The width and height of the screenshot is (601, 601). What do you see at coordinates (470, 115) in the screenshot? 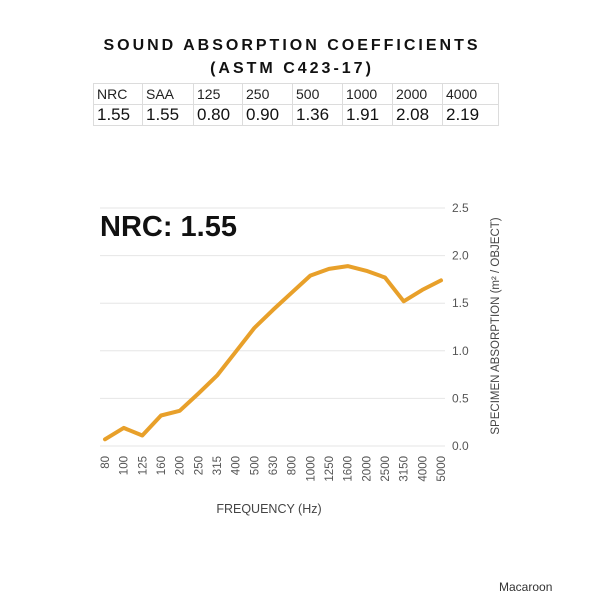
I see `table-value-cell: 2.19` at bounding box center [470, 115].